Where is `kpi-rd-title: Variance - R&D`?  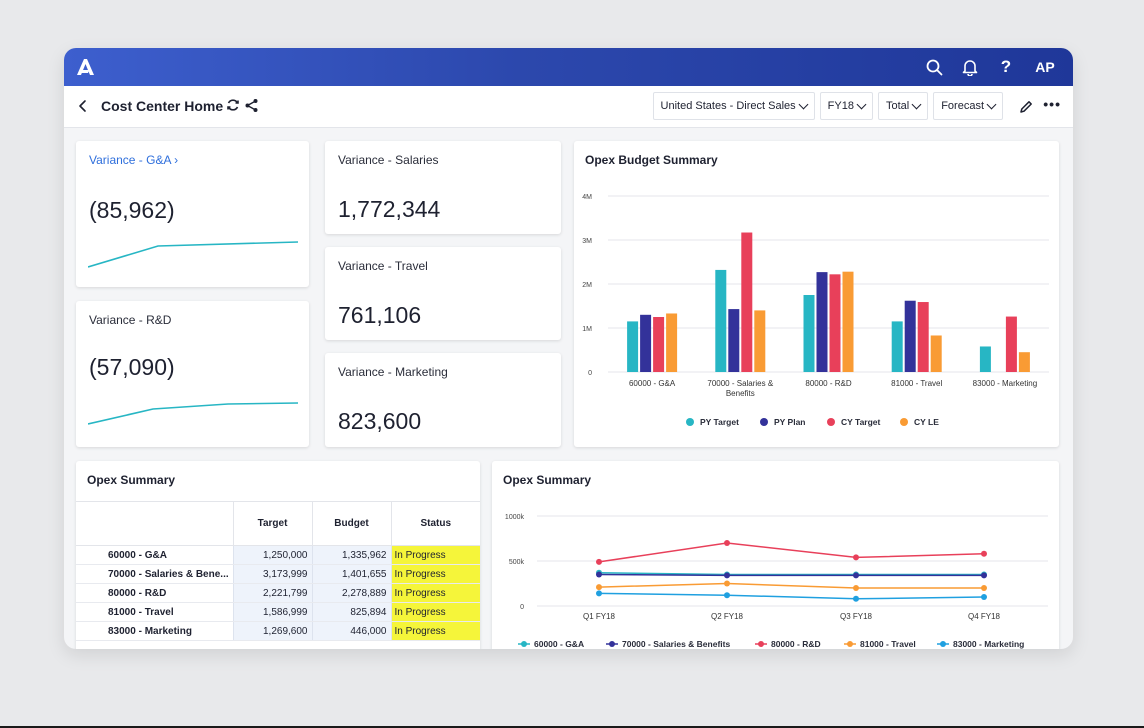
kpi-rd-title: Variance - R&D is located at coordinates (130, 320).